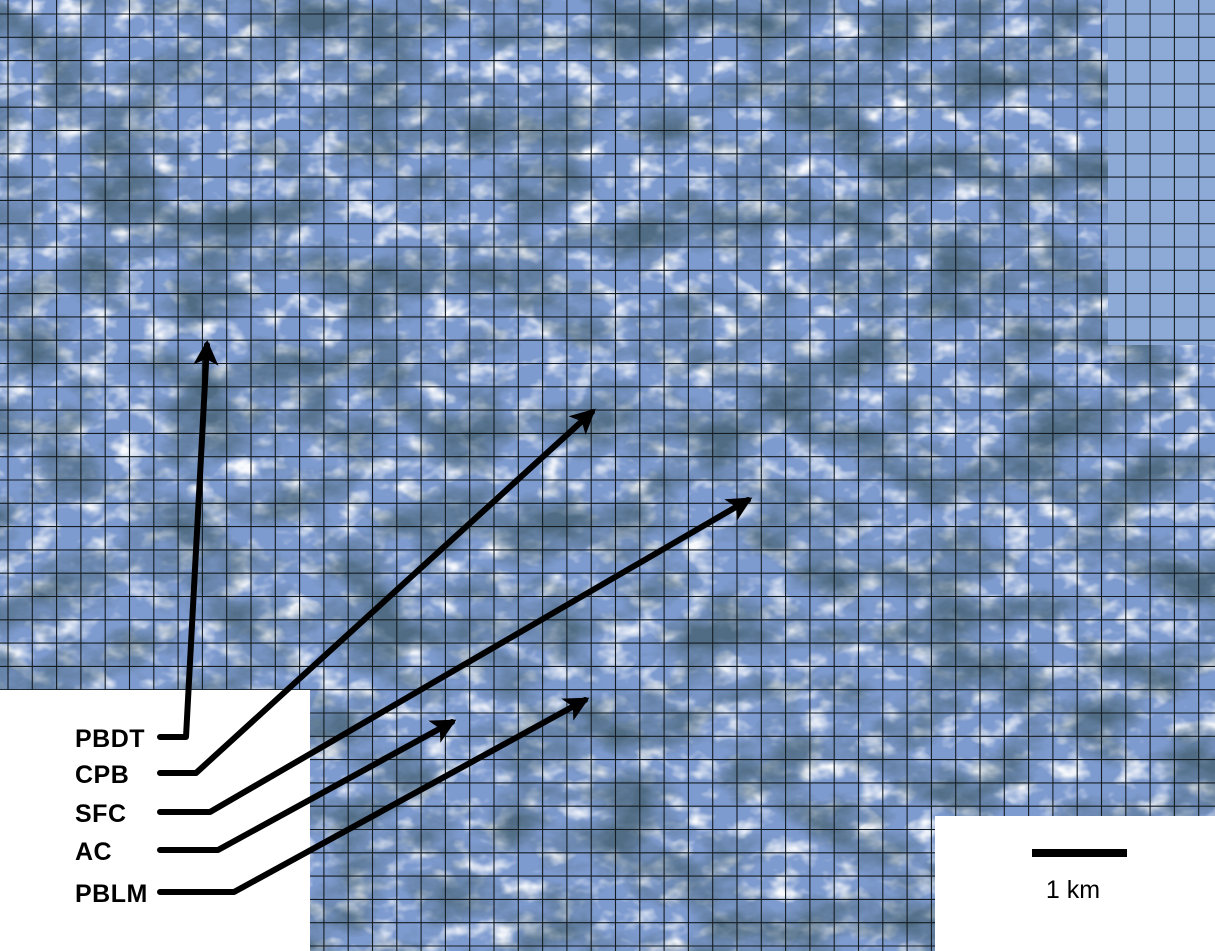  What do you see at coordinates (111, 894) in the screenshot?
I see `label-pblm: PBLM` at bounding box center [111, 894].